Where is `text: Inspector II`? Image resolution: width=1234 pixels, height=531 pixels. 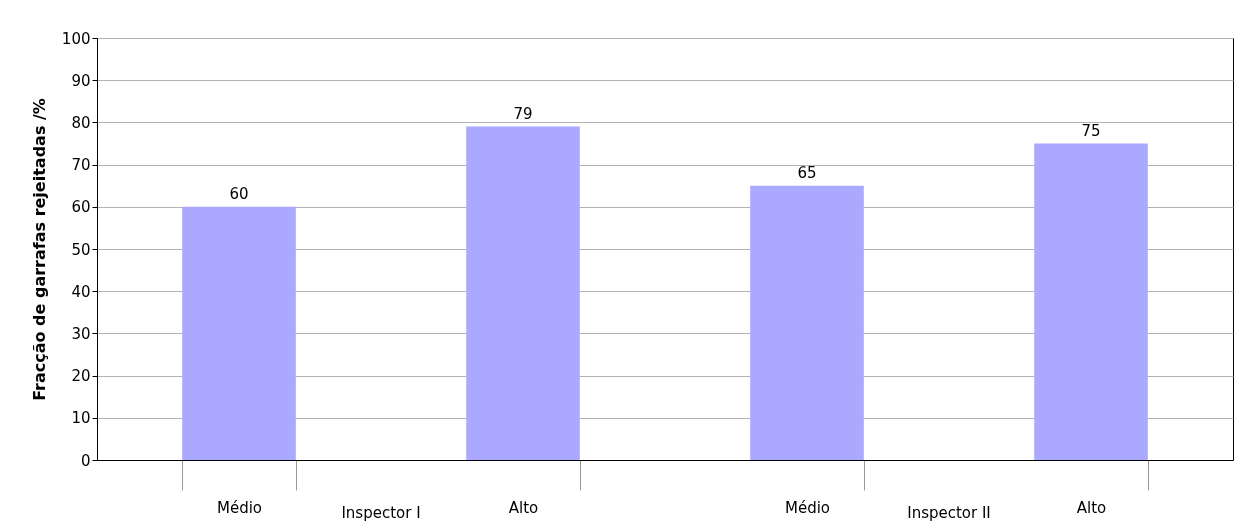
text: Inspector II is located at coordinates (949, 513).